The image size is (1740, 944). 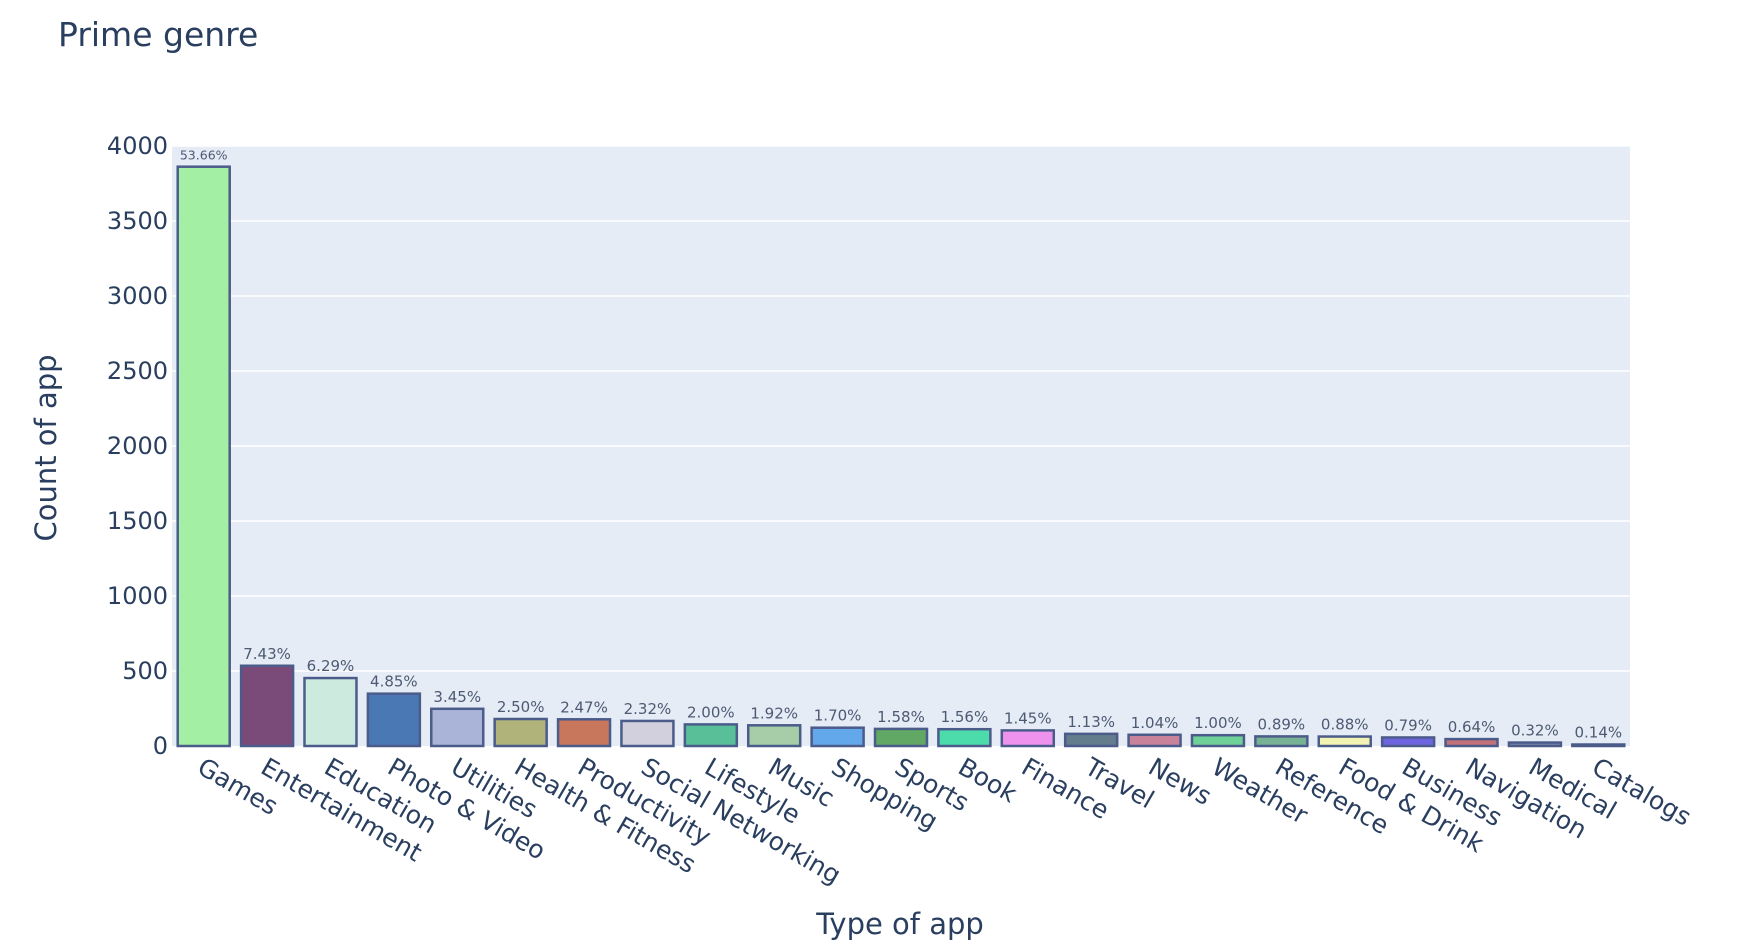 What do you see at coordinates (584, 733) in the screenshot?
I see `bar-productivity` at bounding box center [584, 733].